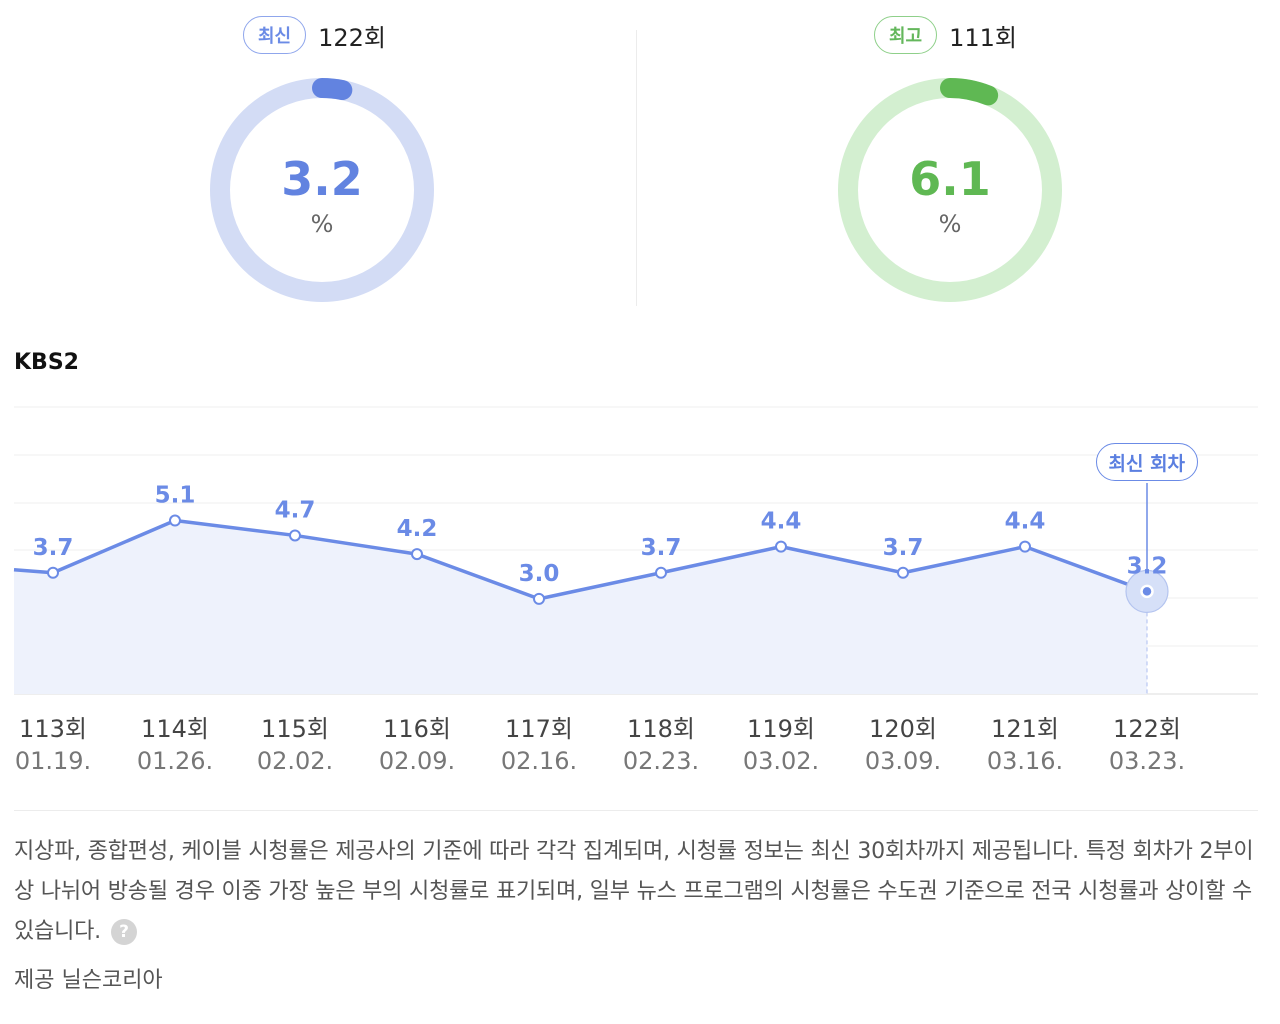 Image resolution: width=1280 pixels, height=1024 pixels. I want to click on data-label: 5.1, so click(175, 496).